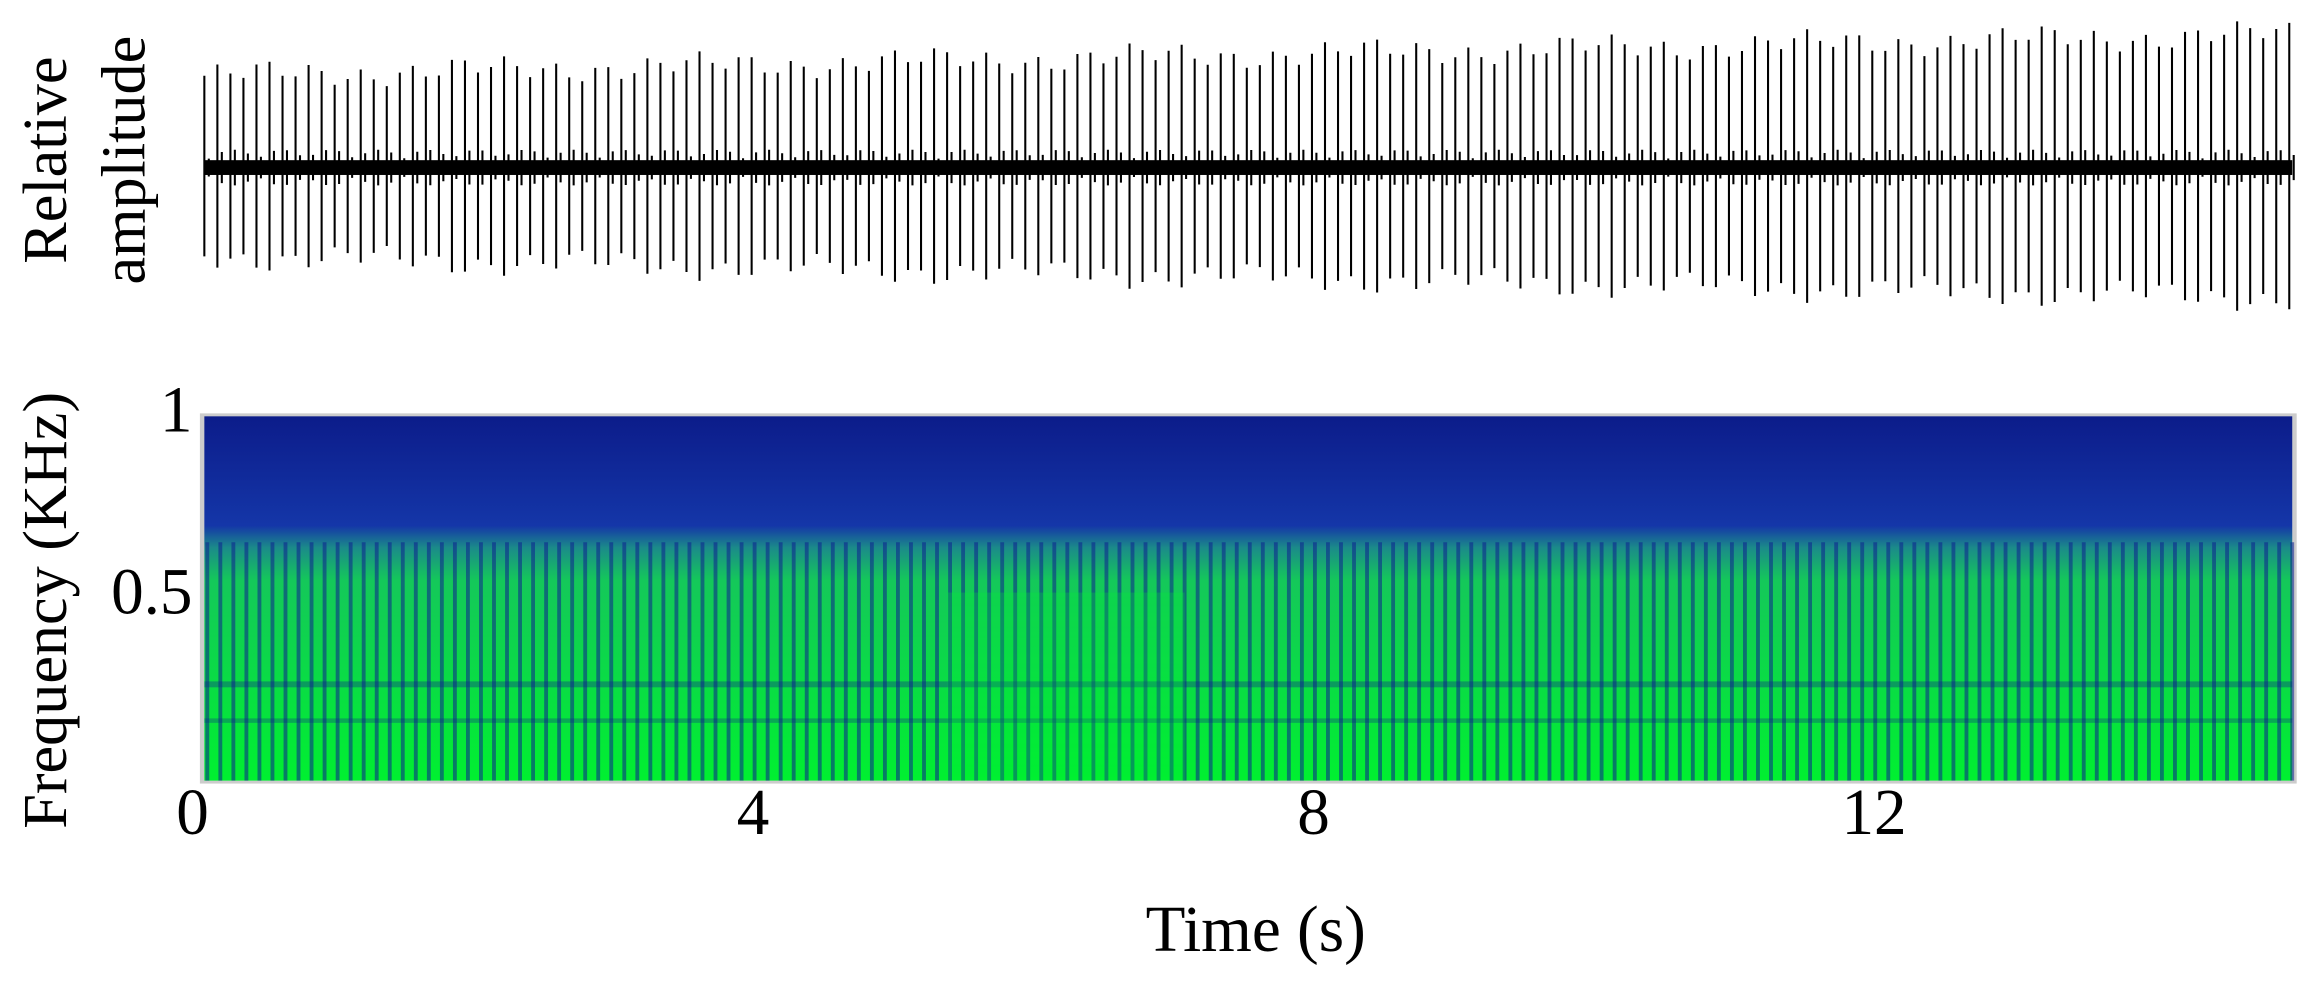 The width and height of the screenshot is (2310, 1000). Describe the element at coordinates (753, 813) in the screenshot. I see `x-tick-label: 4` at that location.